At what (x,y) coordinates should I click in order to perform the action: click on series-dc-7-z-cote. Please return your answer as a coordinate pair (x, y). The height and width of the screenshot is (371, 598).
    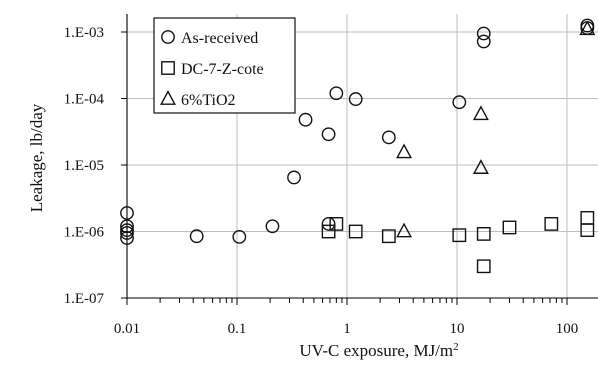
    Looking at the image, I should click on (458, 242).